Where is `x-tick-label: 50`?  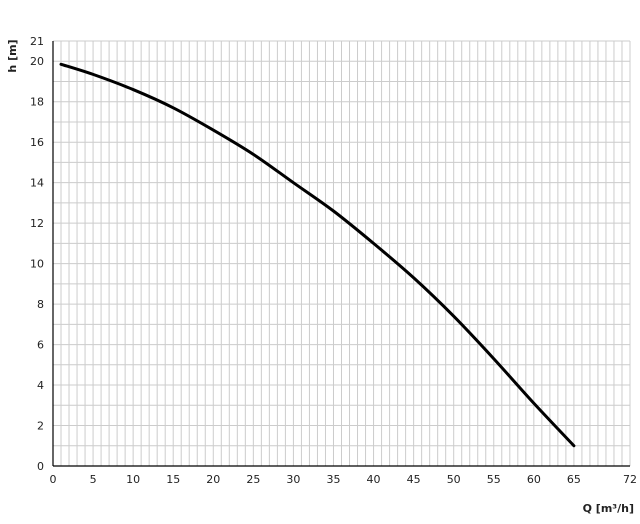 x-tick-label: 50 is located at coordinates (454, 479).